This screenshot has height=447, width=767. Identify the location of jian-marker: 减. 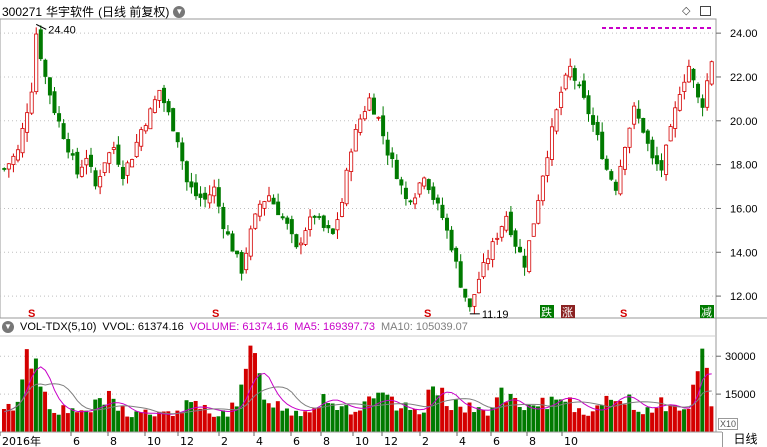
(706, 312).